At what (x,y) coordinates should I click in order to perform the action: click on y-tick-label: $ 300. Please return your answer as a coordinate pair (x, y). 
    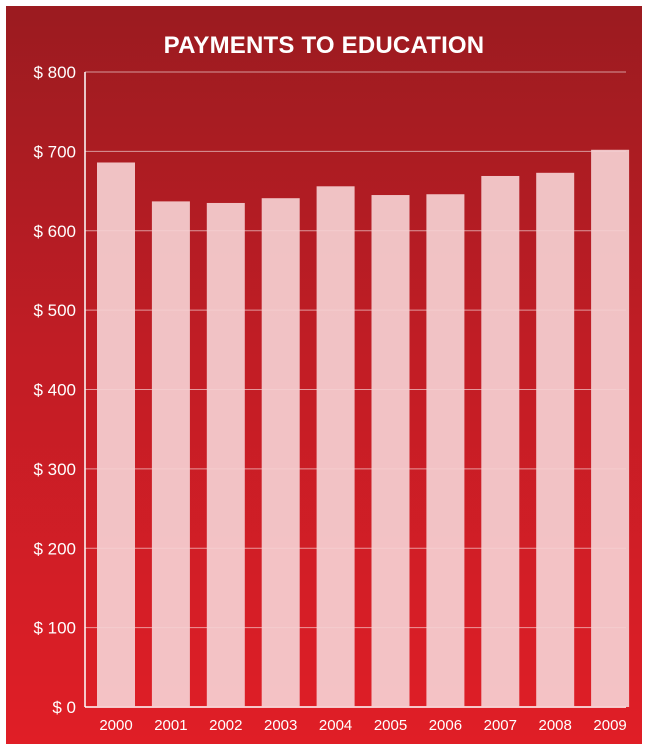
    Looking at the image, I should click on (54, 469).